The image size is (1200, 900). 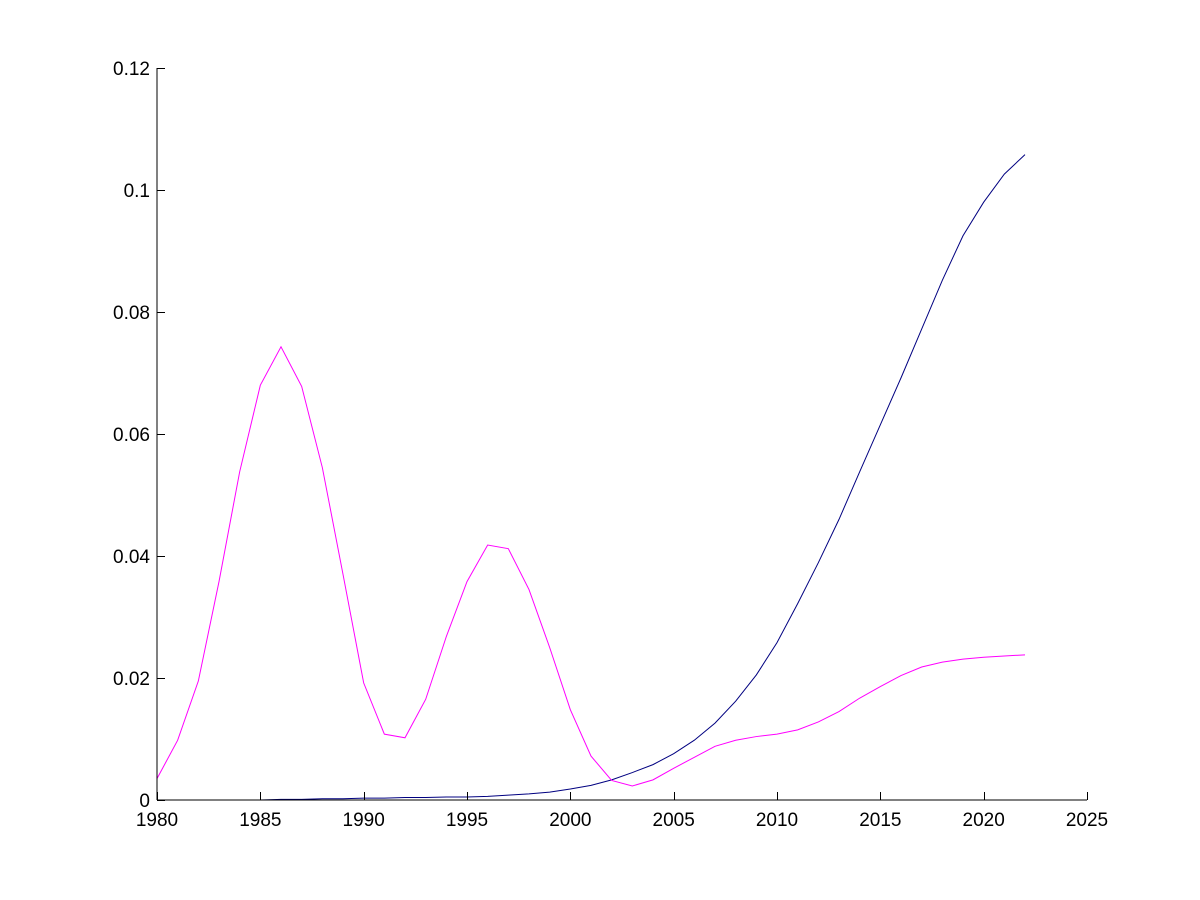 I want to click on x-tick-label: 1995, so click(x=467, y=820).